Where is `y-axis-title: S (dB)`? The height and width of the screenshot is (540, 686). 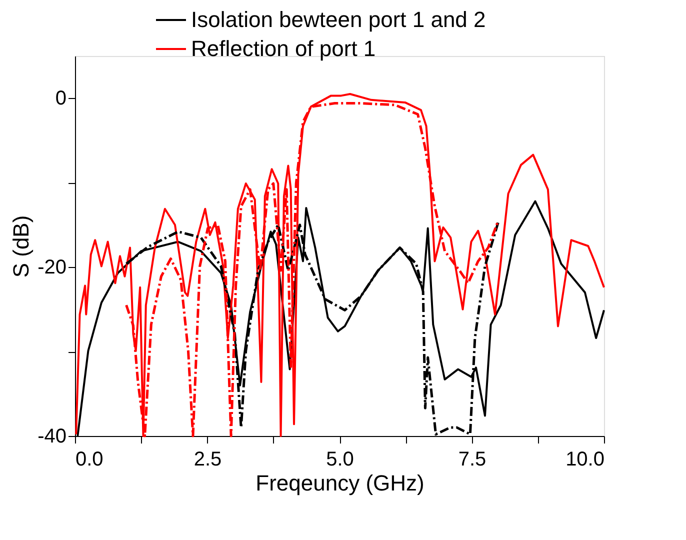
y-axis-title: S (dB) is located at coordinates (21, 246).